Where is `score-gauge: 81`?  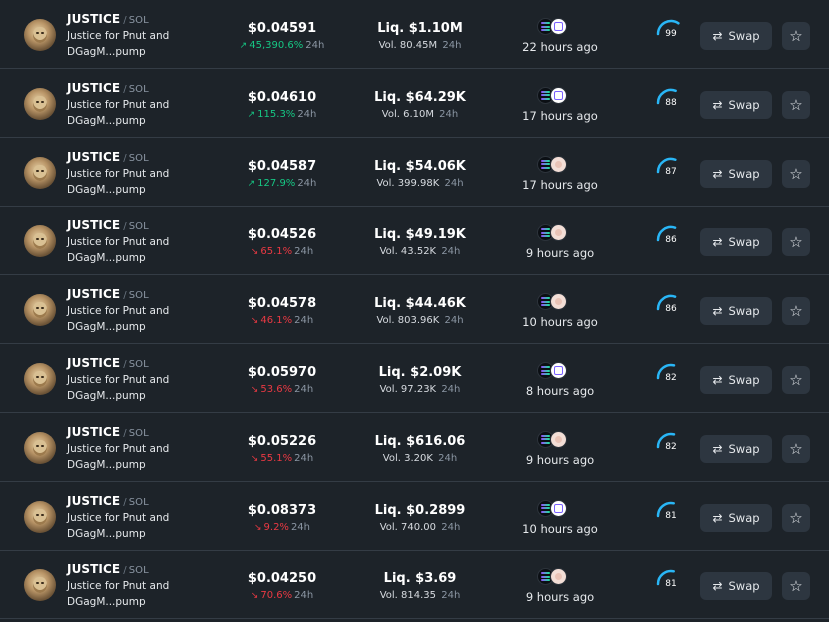 score-gauge: 81 is located at coordinates (671, 582).